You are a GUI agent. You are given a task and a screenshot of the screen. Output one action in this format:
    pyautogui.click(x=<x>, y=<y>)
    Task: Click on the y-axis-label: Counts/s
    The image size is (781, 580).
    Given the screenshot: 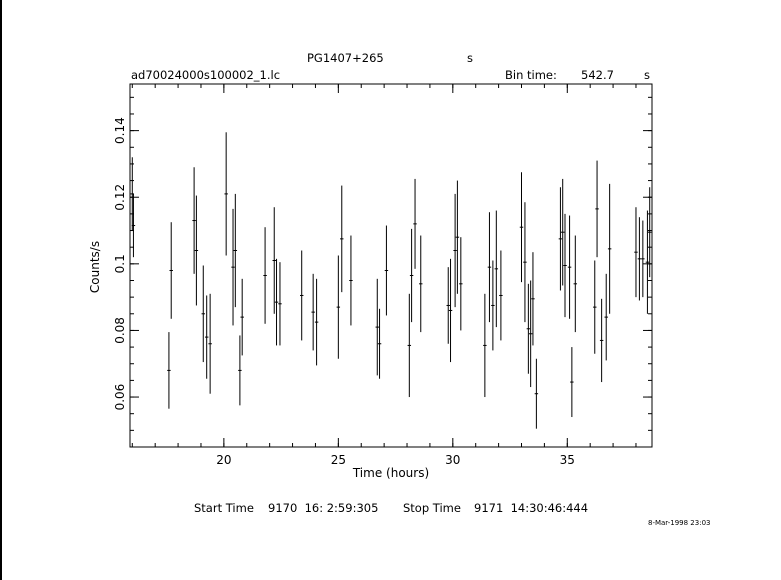 What is the action you would take?
    pyautogui.click(x=95, y=267)
    